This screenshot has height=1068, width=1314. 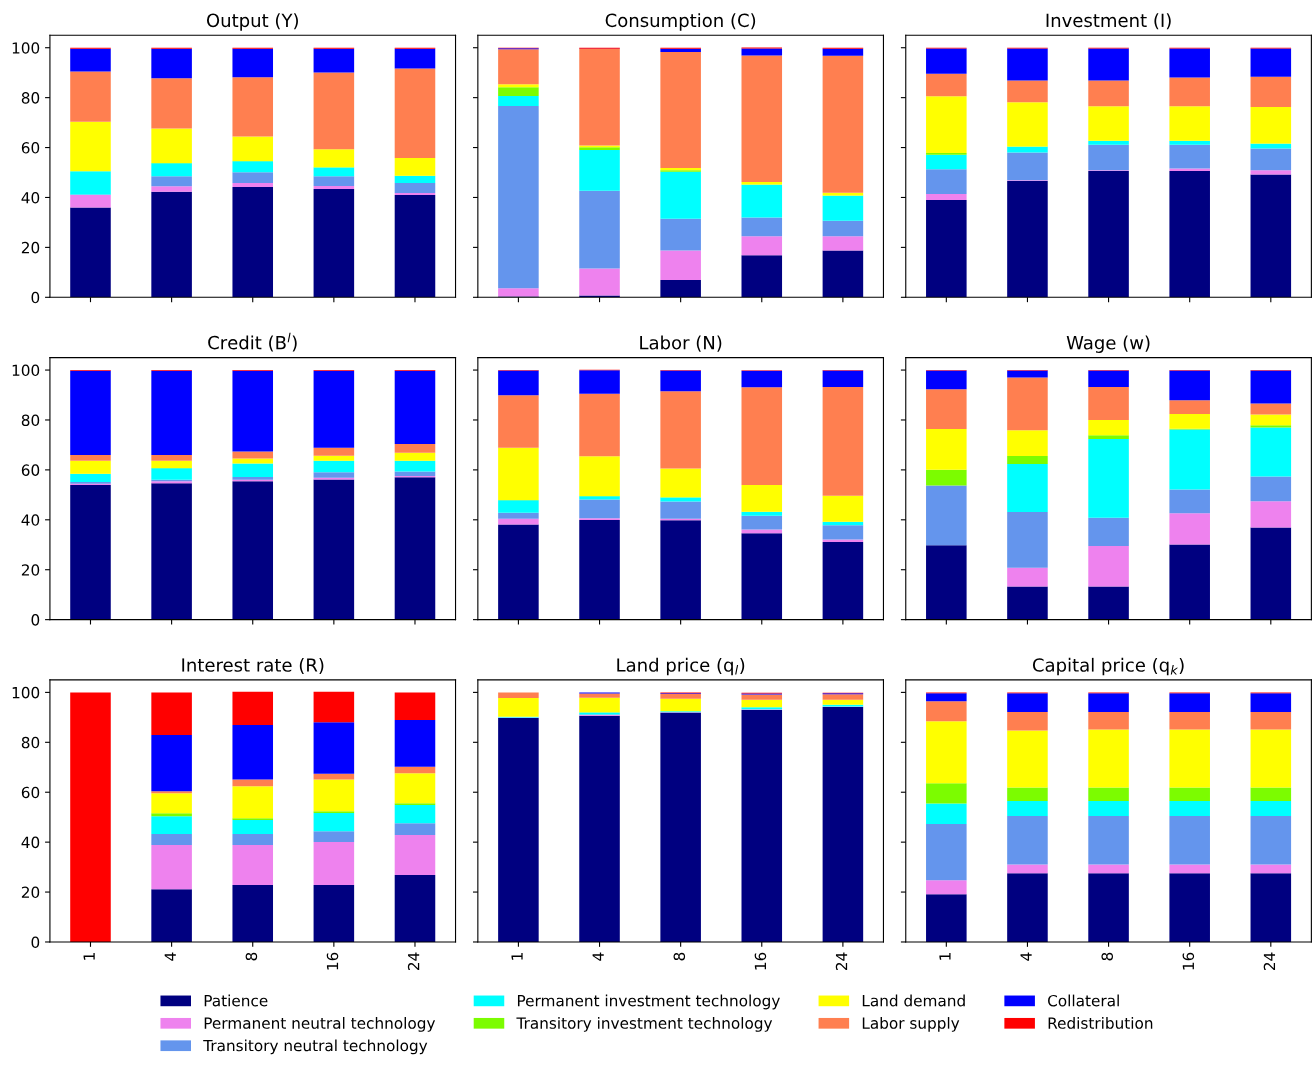 What do you see at coordinates (680, 22) in the screenshot?
I see `chart-title: Consumption (C)` at bounding box center [680, 22].